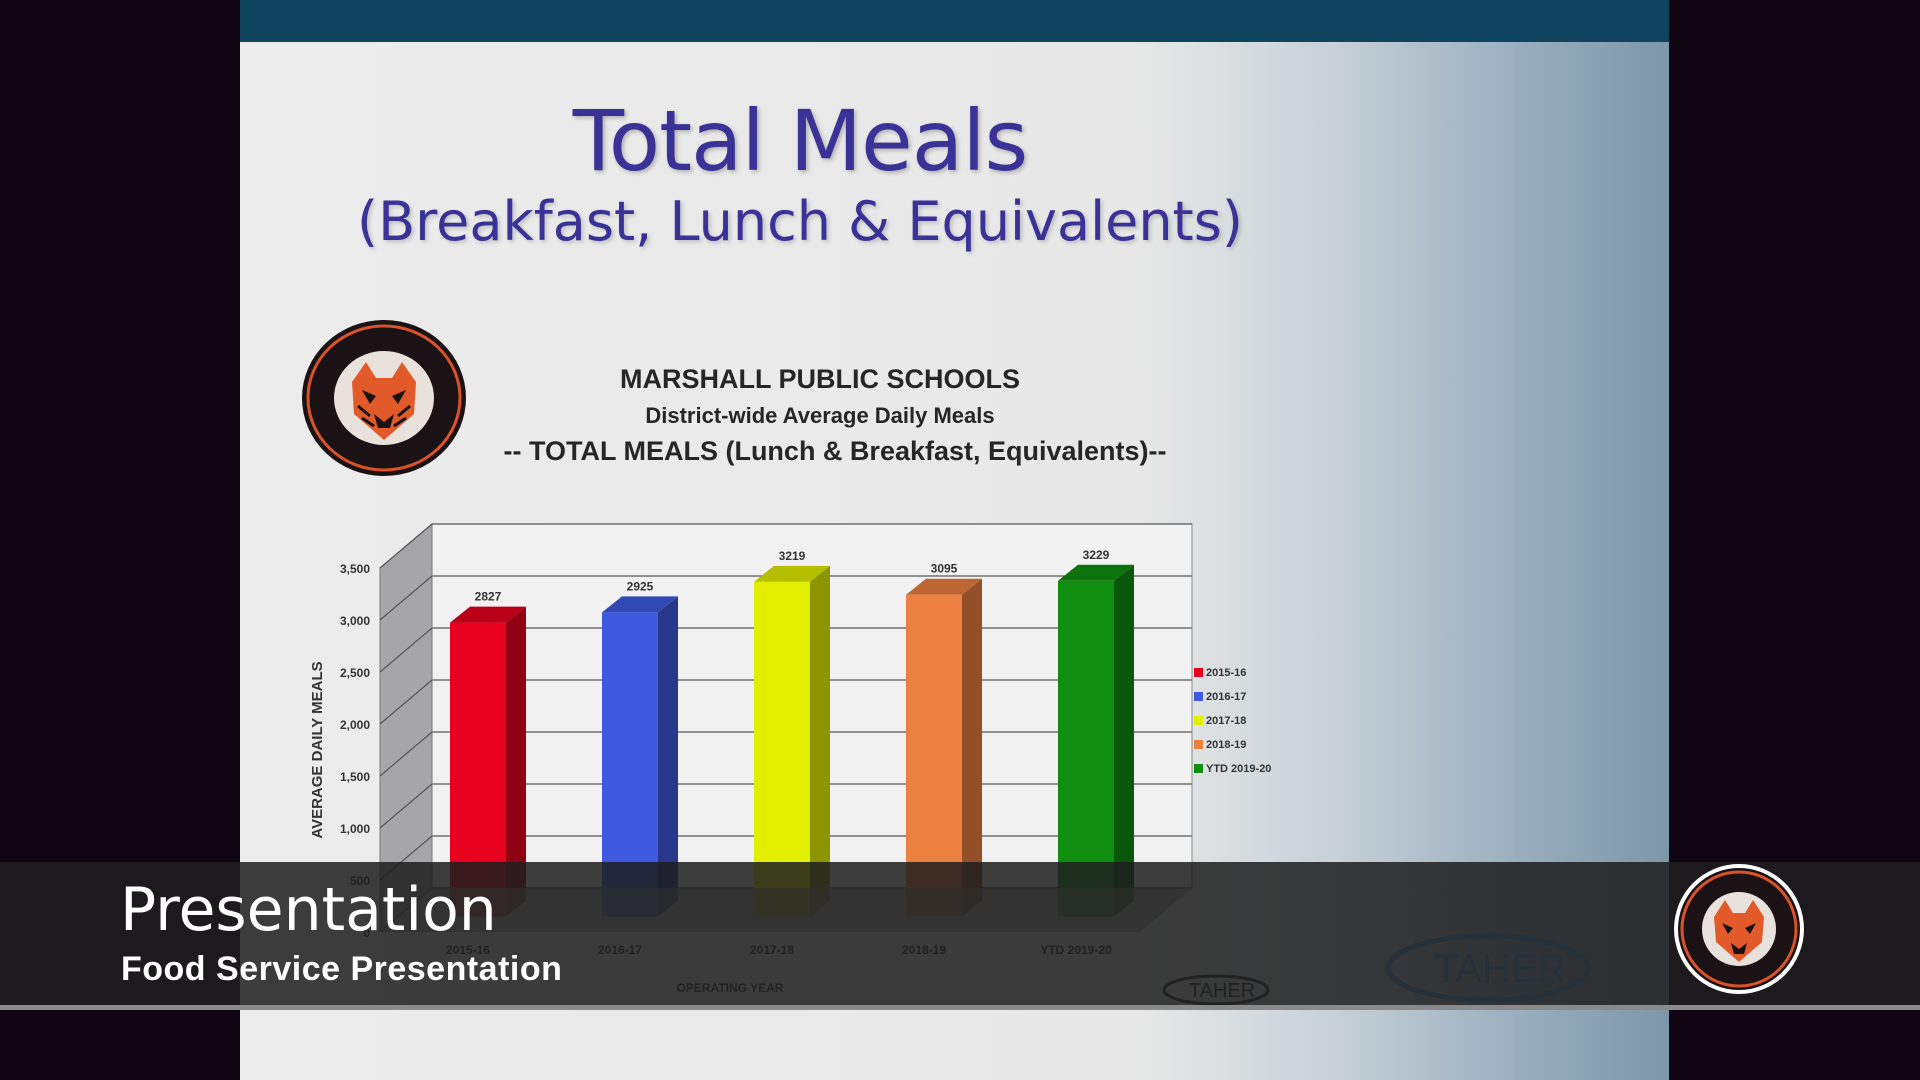  I want to click on y-tick-label: 1,500, so click(355, 777).